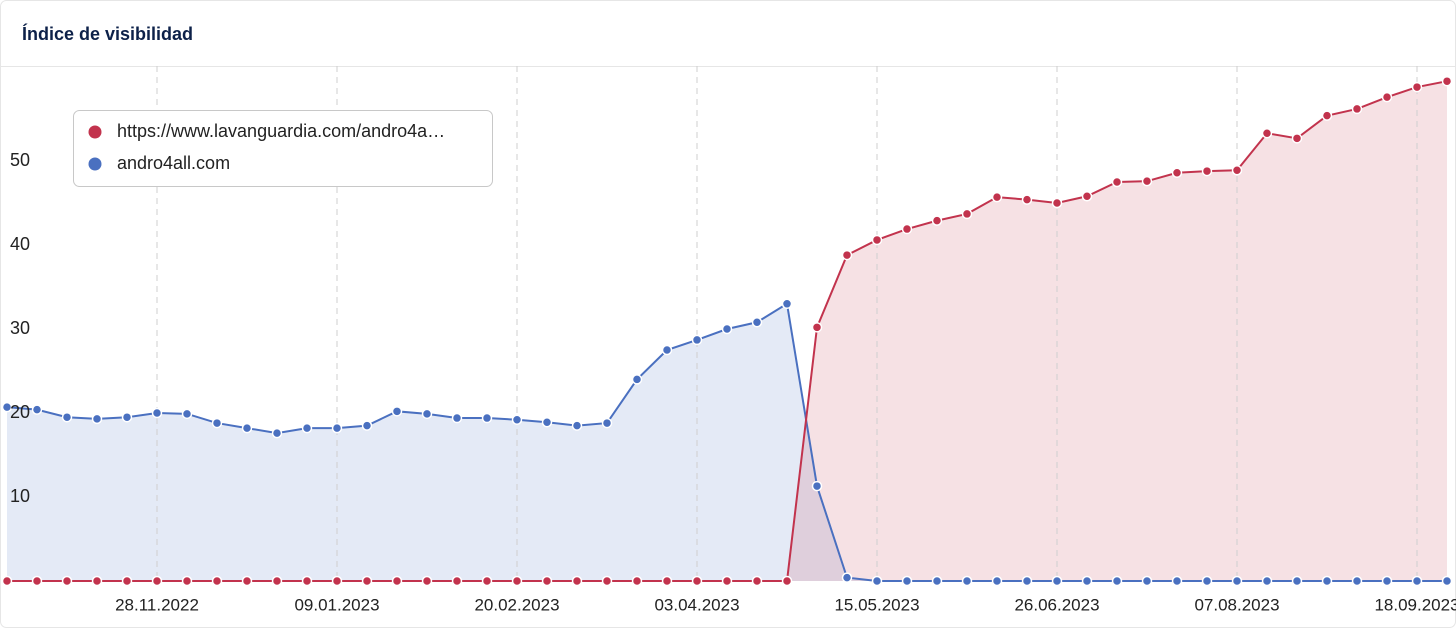 Image resolution: width=1456 pixels, height=628 pixels. Describe the element at coordinates (516, 604) in the screenshot. I see `x-tick-label: 20.02.2023` at that location.